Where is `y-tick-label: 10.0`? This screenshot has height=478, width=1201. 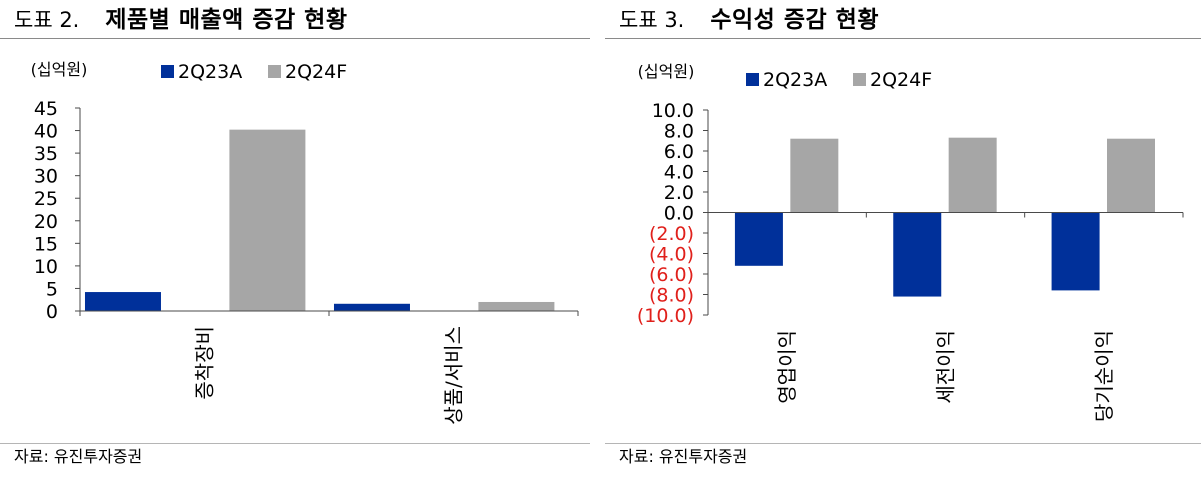 y-tick-label: 10.0 is located at coordinates (673, 111).